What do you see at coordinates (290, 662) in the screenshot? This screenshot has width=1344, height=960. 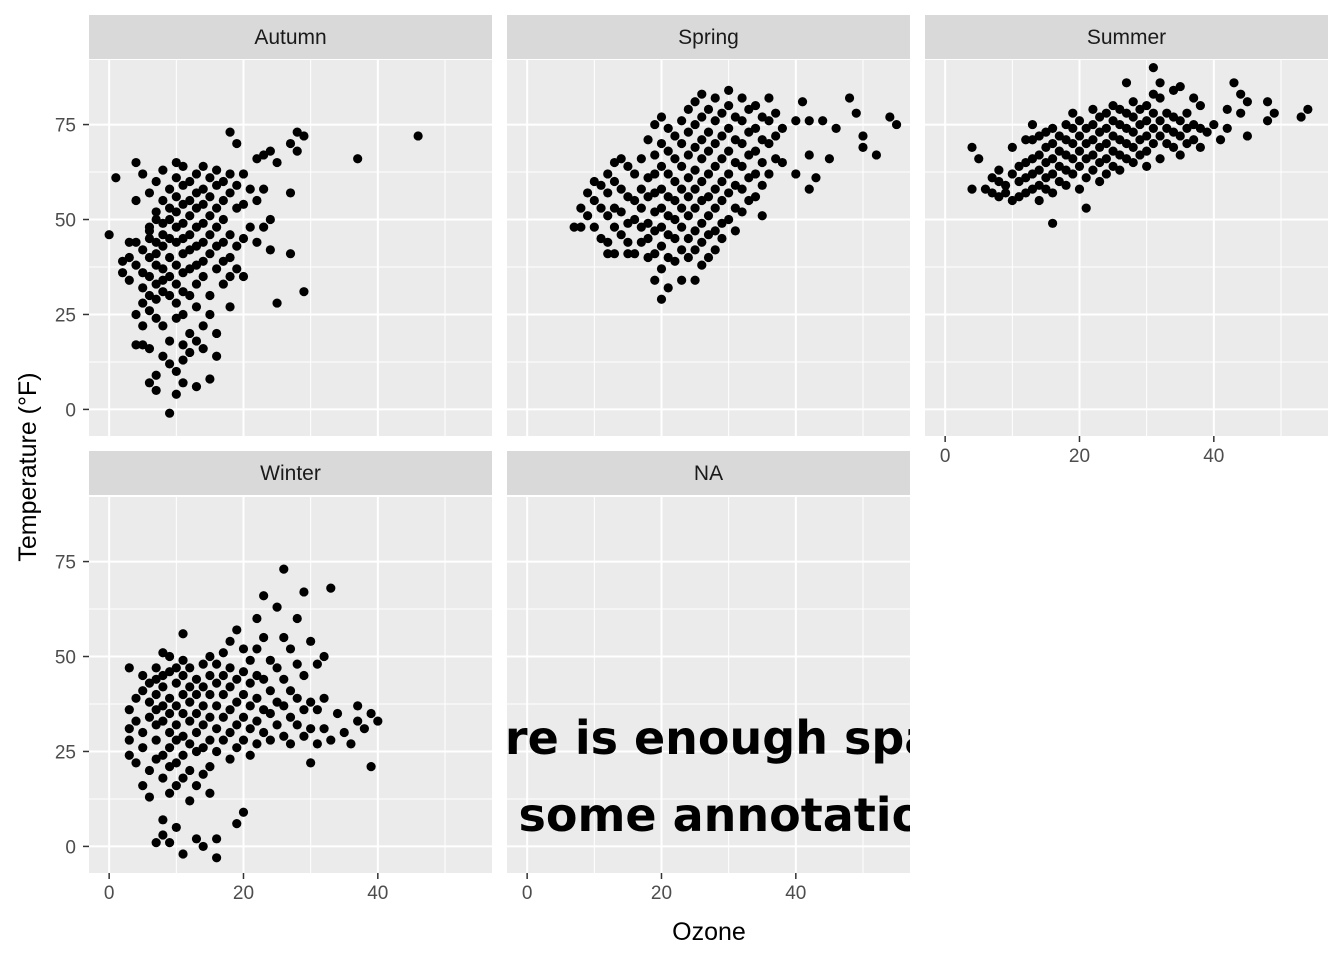 I see `facet-winter: Winter` at bounding box center [290, 662].